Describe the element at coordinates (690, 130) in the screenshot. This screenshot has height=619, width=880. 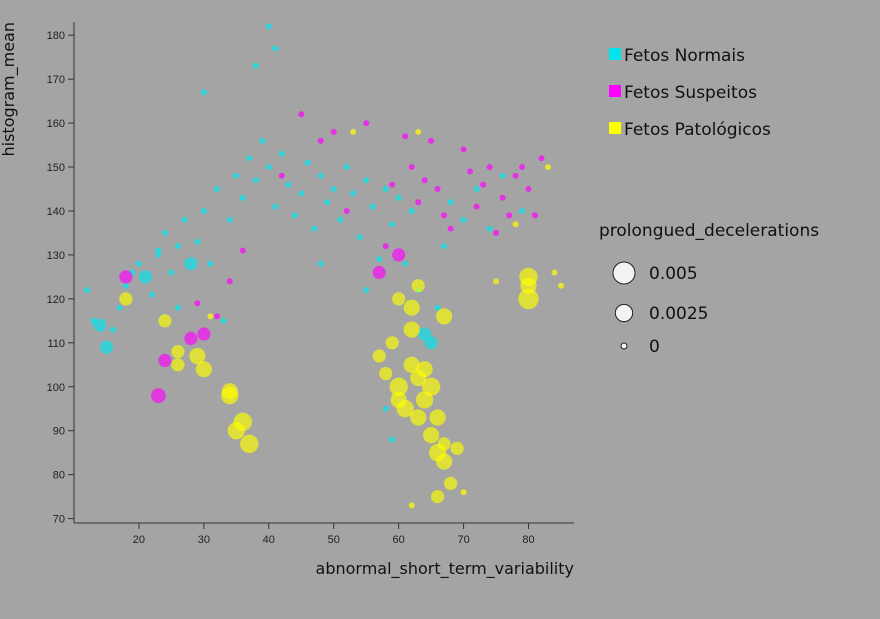
I see `legend-item: Fetos Patológicos` at that location.